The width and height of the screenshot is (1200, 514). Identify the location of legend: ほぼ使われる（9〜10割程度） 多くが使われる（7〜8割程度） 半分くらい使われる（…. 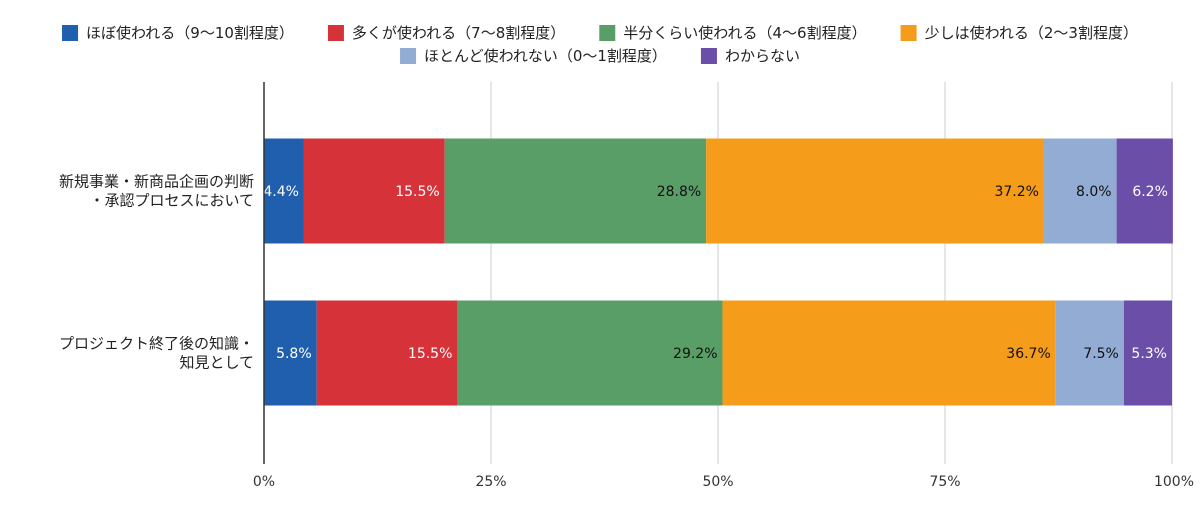
(600, 44).